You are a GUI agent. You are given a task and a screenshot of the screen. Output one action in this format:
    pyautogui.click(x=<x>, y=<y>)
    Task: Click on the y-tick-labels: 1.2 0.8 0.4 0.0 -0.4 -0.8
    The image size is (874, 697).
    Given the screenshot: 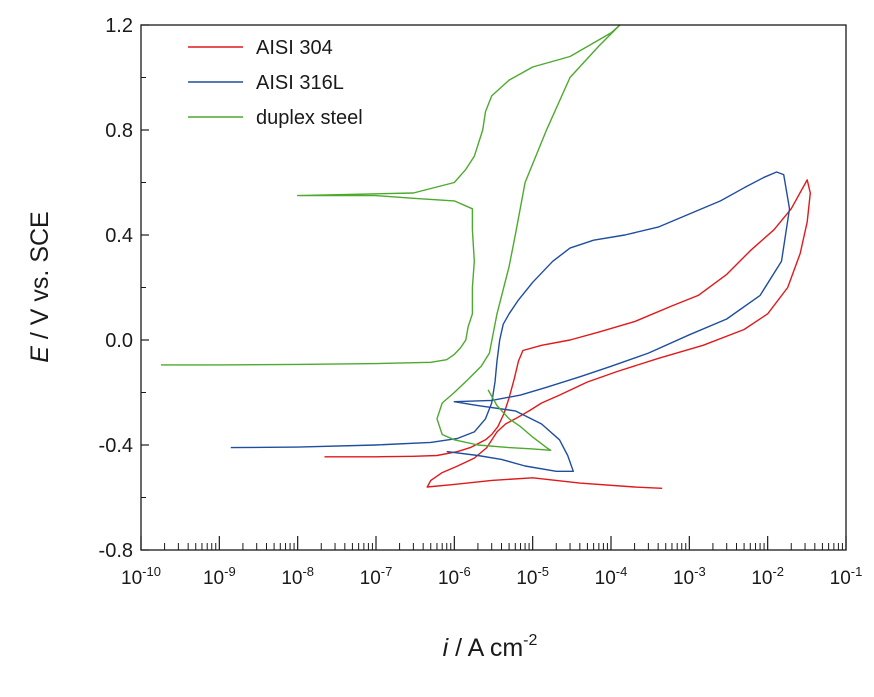 What is the action you would take?
    pyautogui.click(x=116, y=288)
    